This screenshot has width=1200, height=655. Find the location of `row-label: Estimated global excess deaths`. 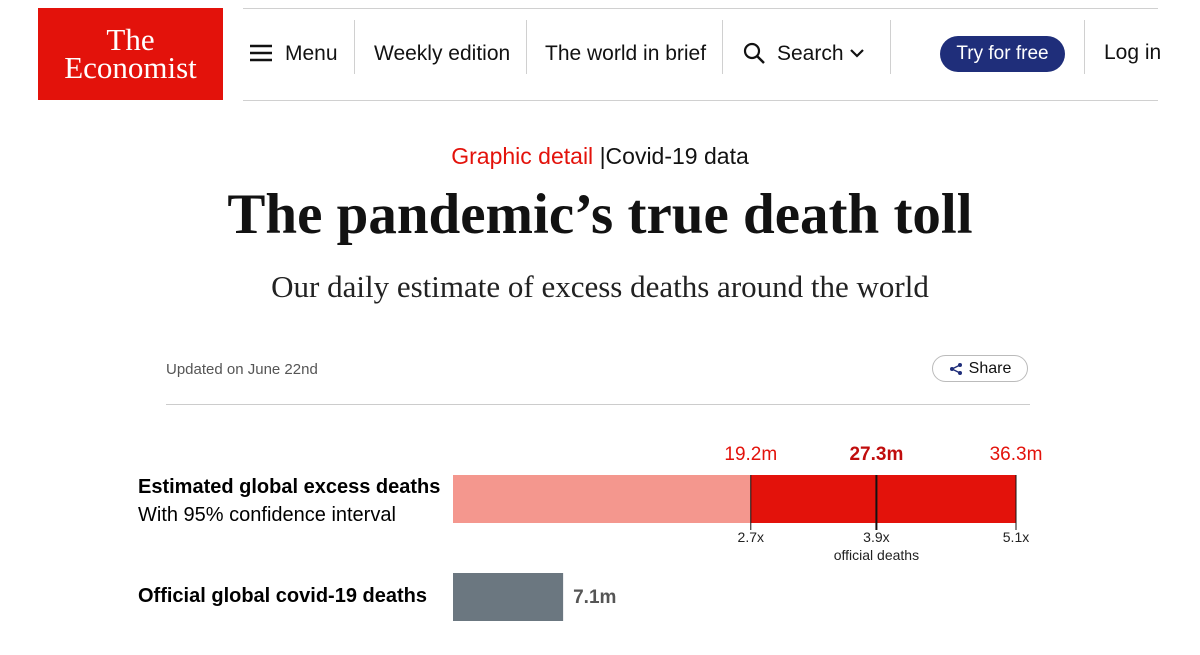

row-label: Estimated global excess deaths is located at coordinates (289, 487).